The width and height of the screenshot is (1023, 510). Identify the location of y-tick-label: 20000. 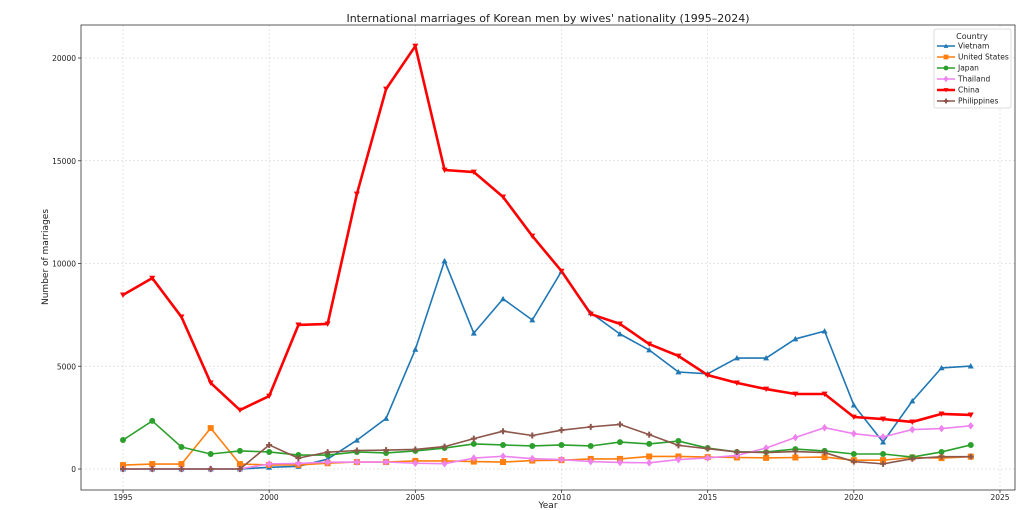
(64, 58).